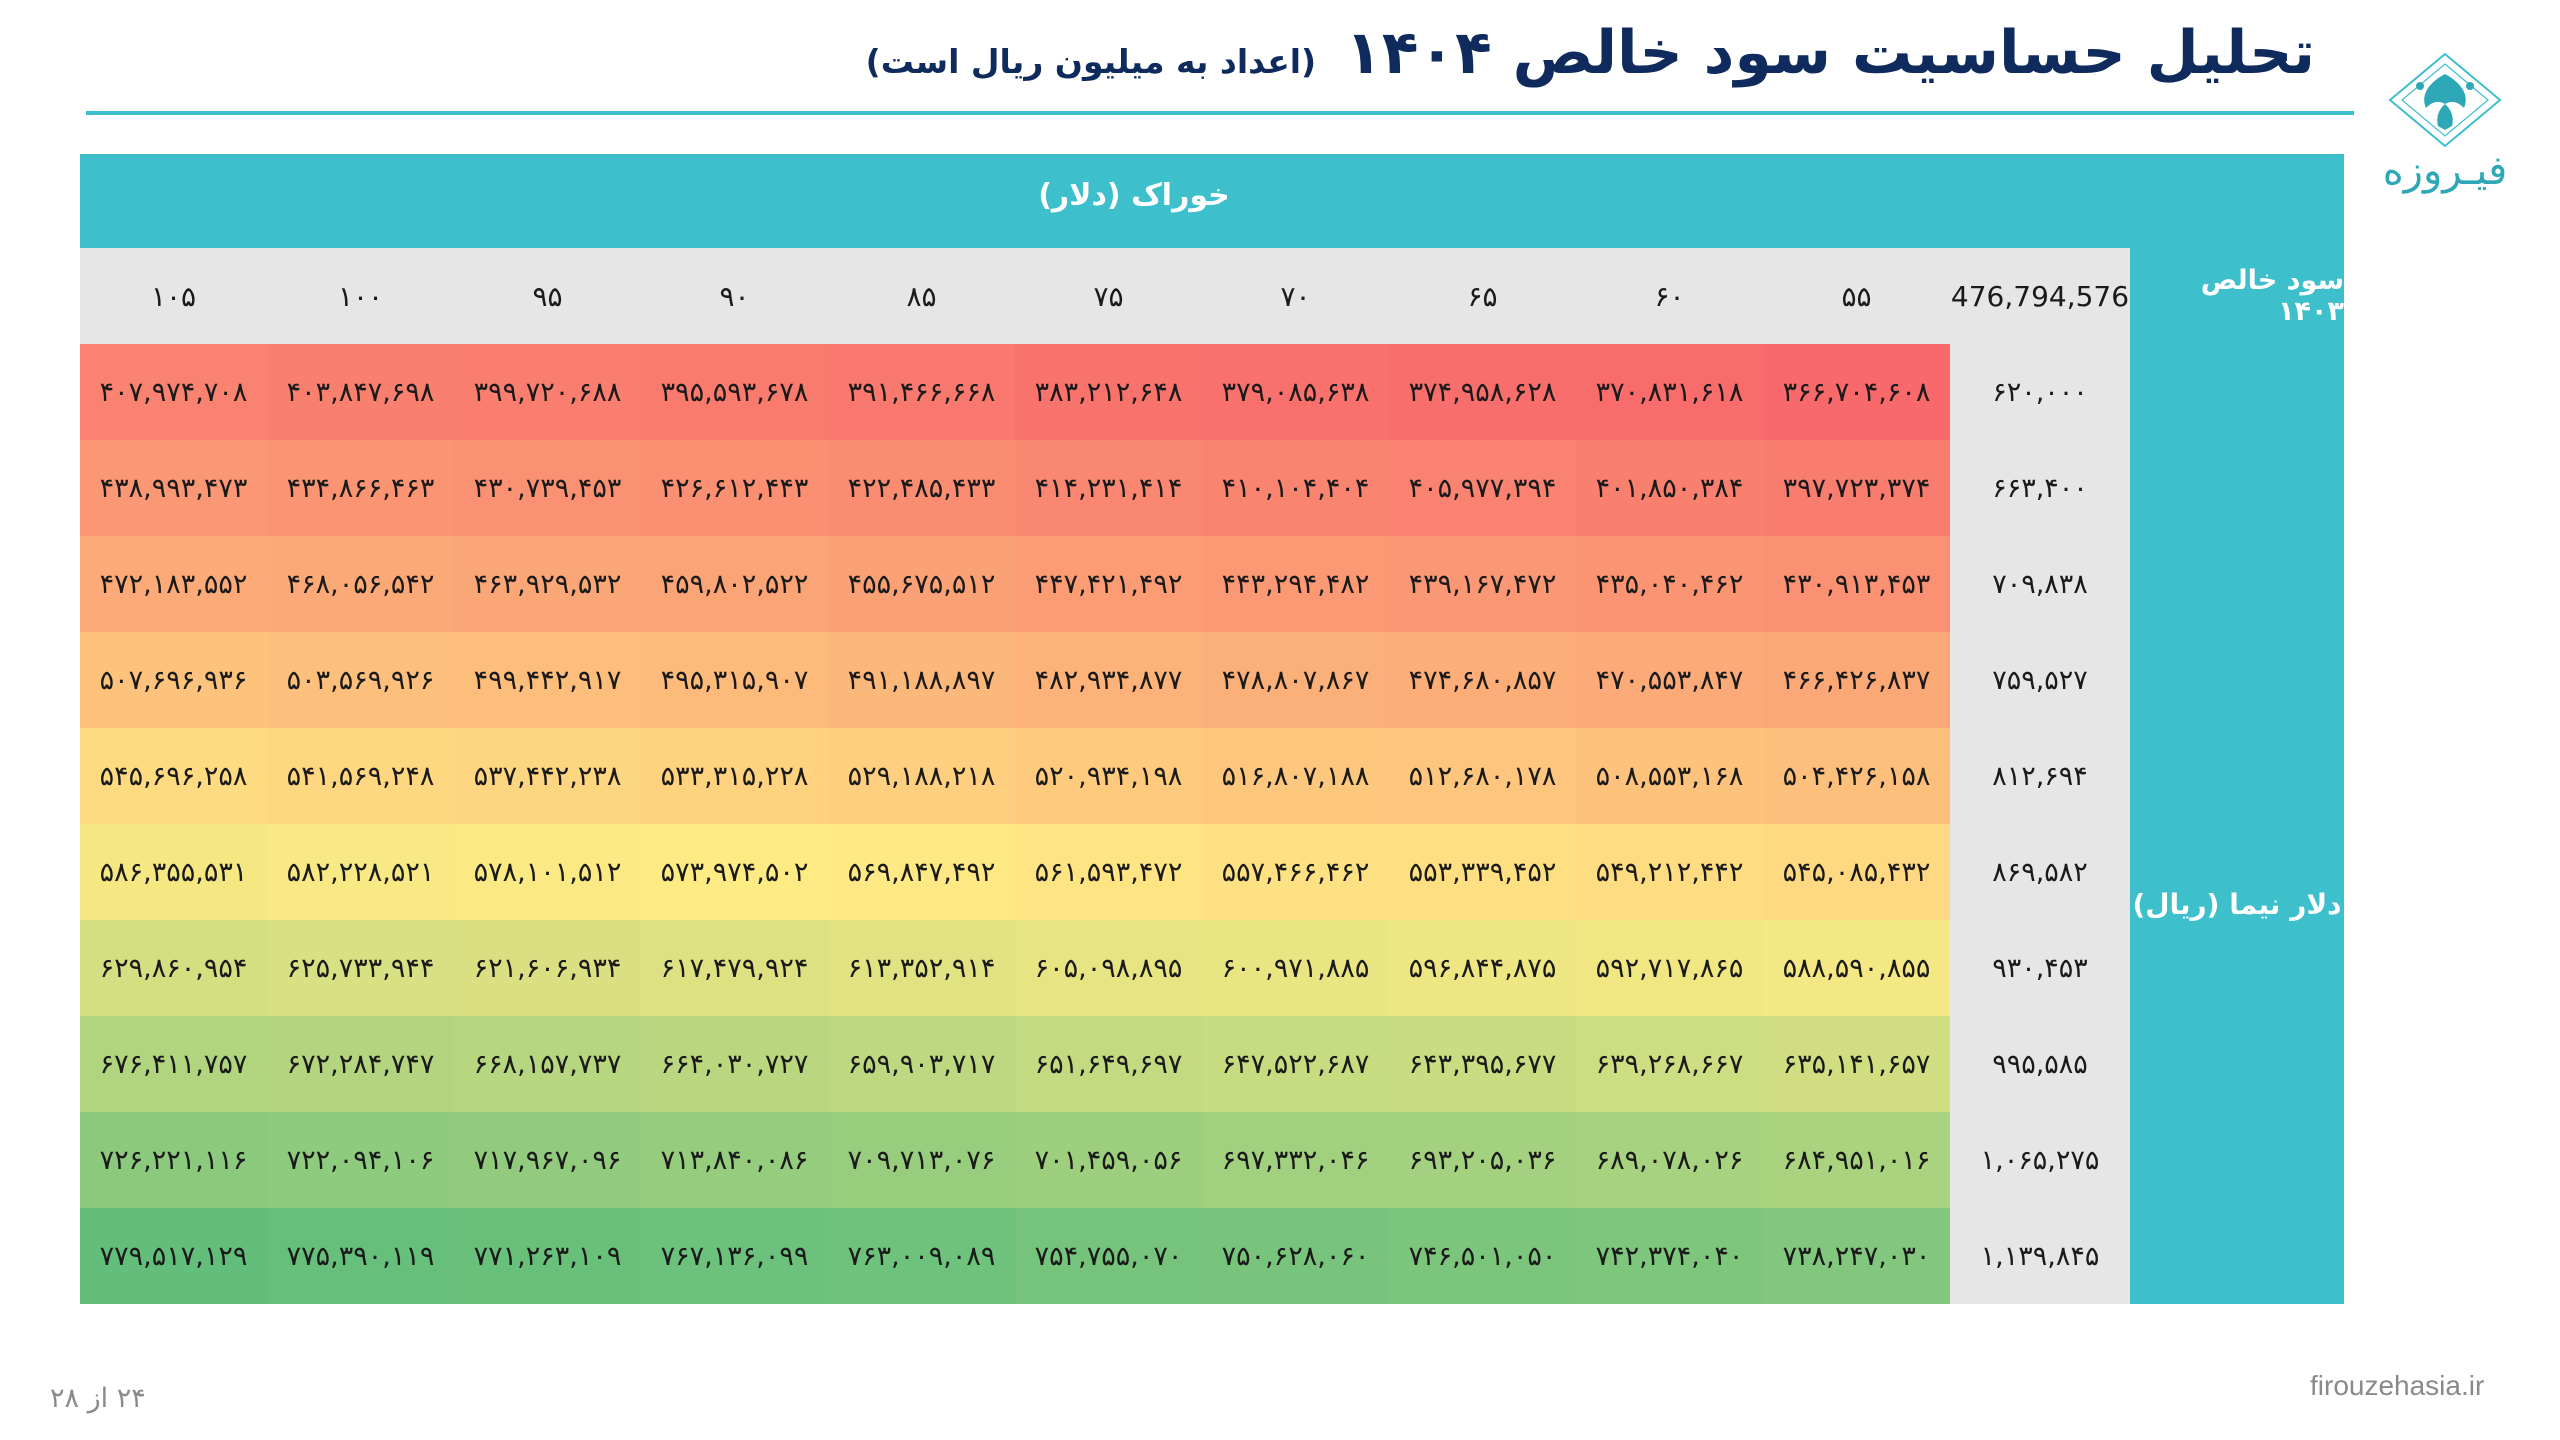  I want to click on heatmap-cell: ۴۶۶,۴۲۶,۸۳۷, so click(1856, 680).